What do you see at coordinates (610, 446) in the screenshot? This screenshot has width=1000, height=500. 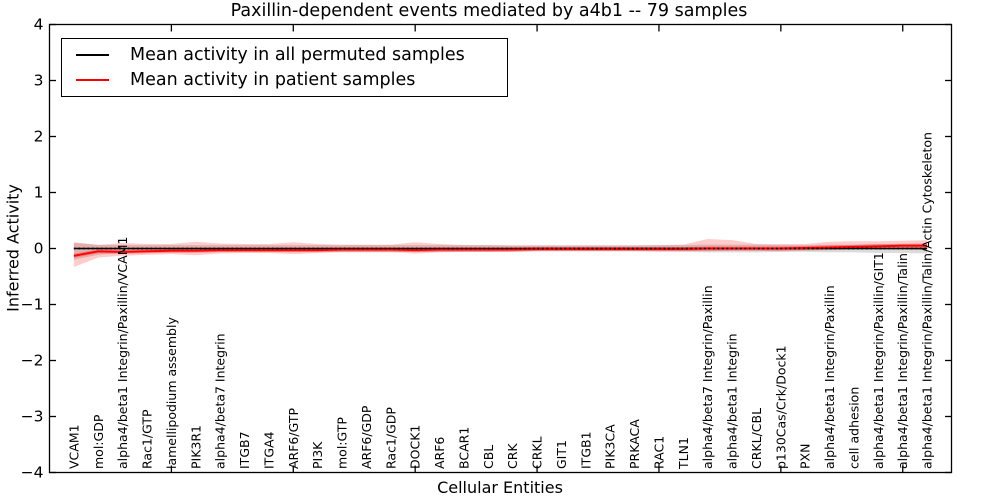 I see `x-tick-label: PIK3CA` at bounding box center [610, 446].